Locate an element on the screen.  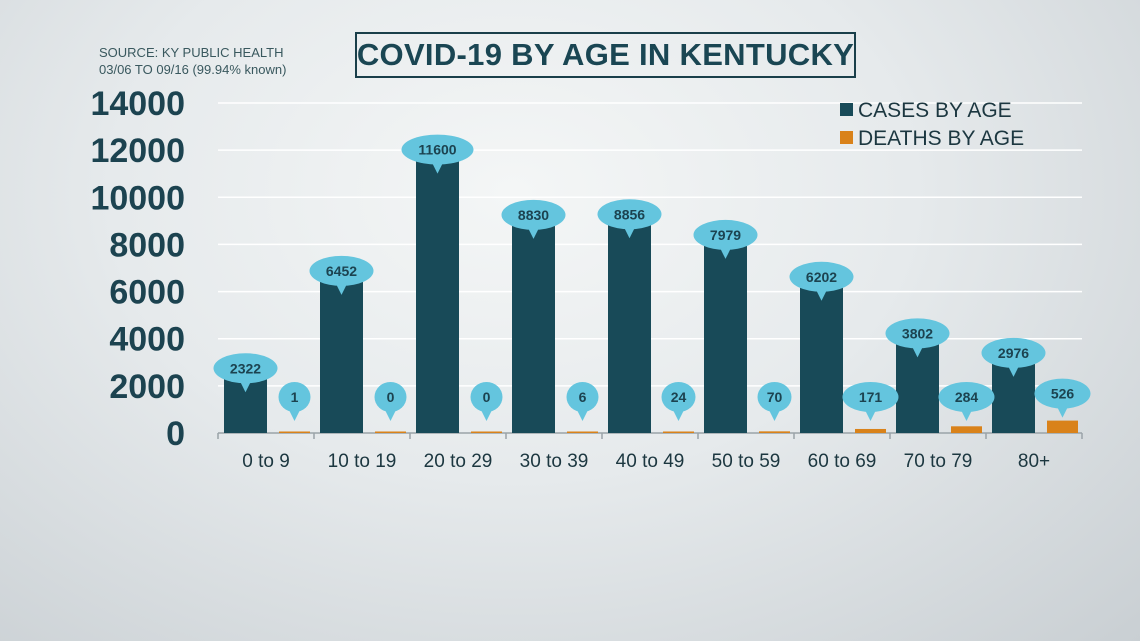
data-label-text: 526 is located at coordinates (1063, 394).